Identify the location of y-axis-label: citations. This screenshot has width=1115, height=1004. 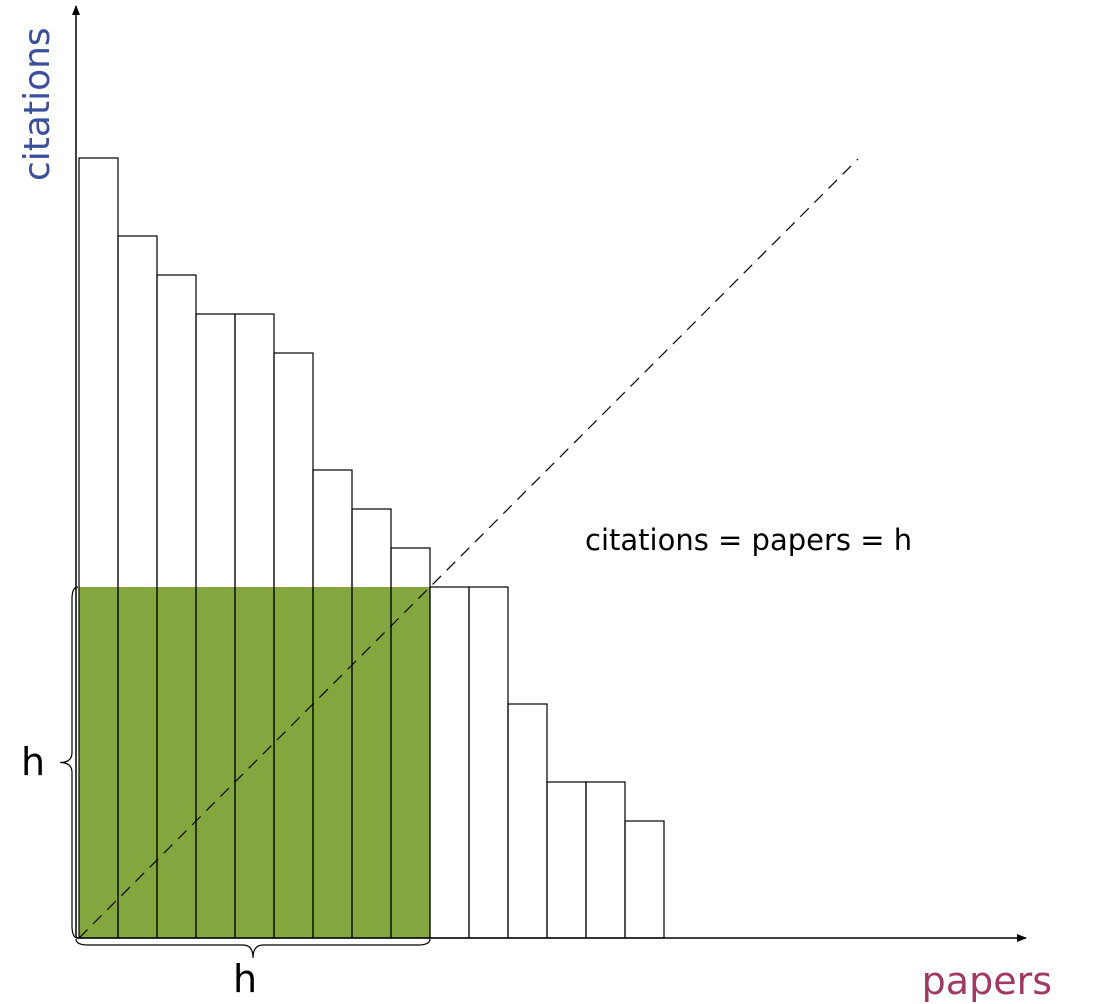
(37, 104).